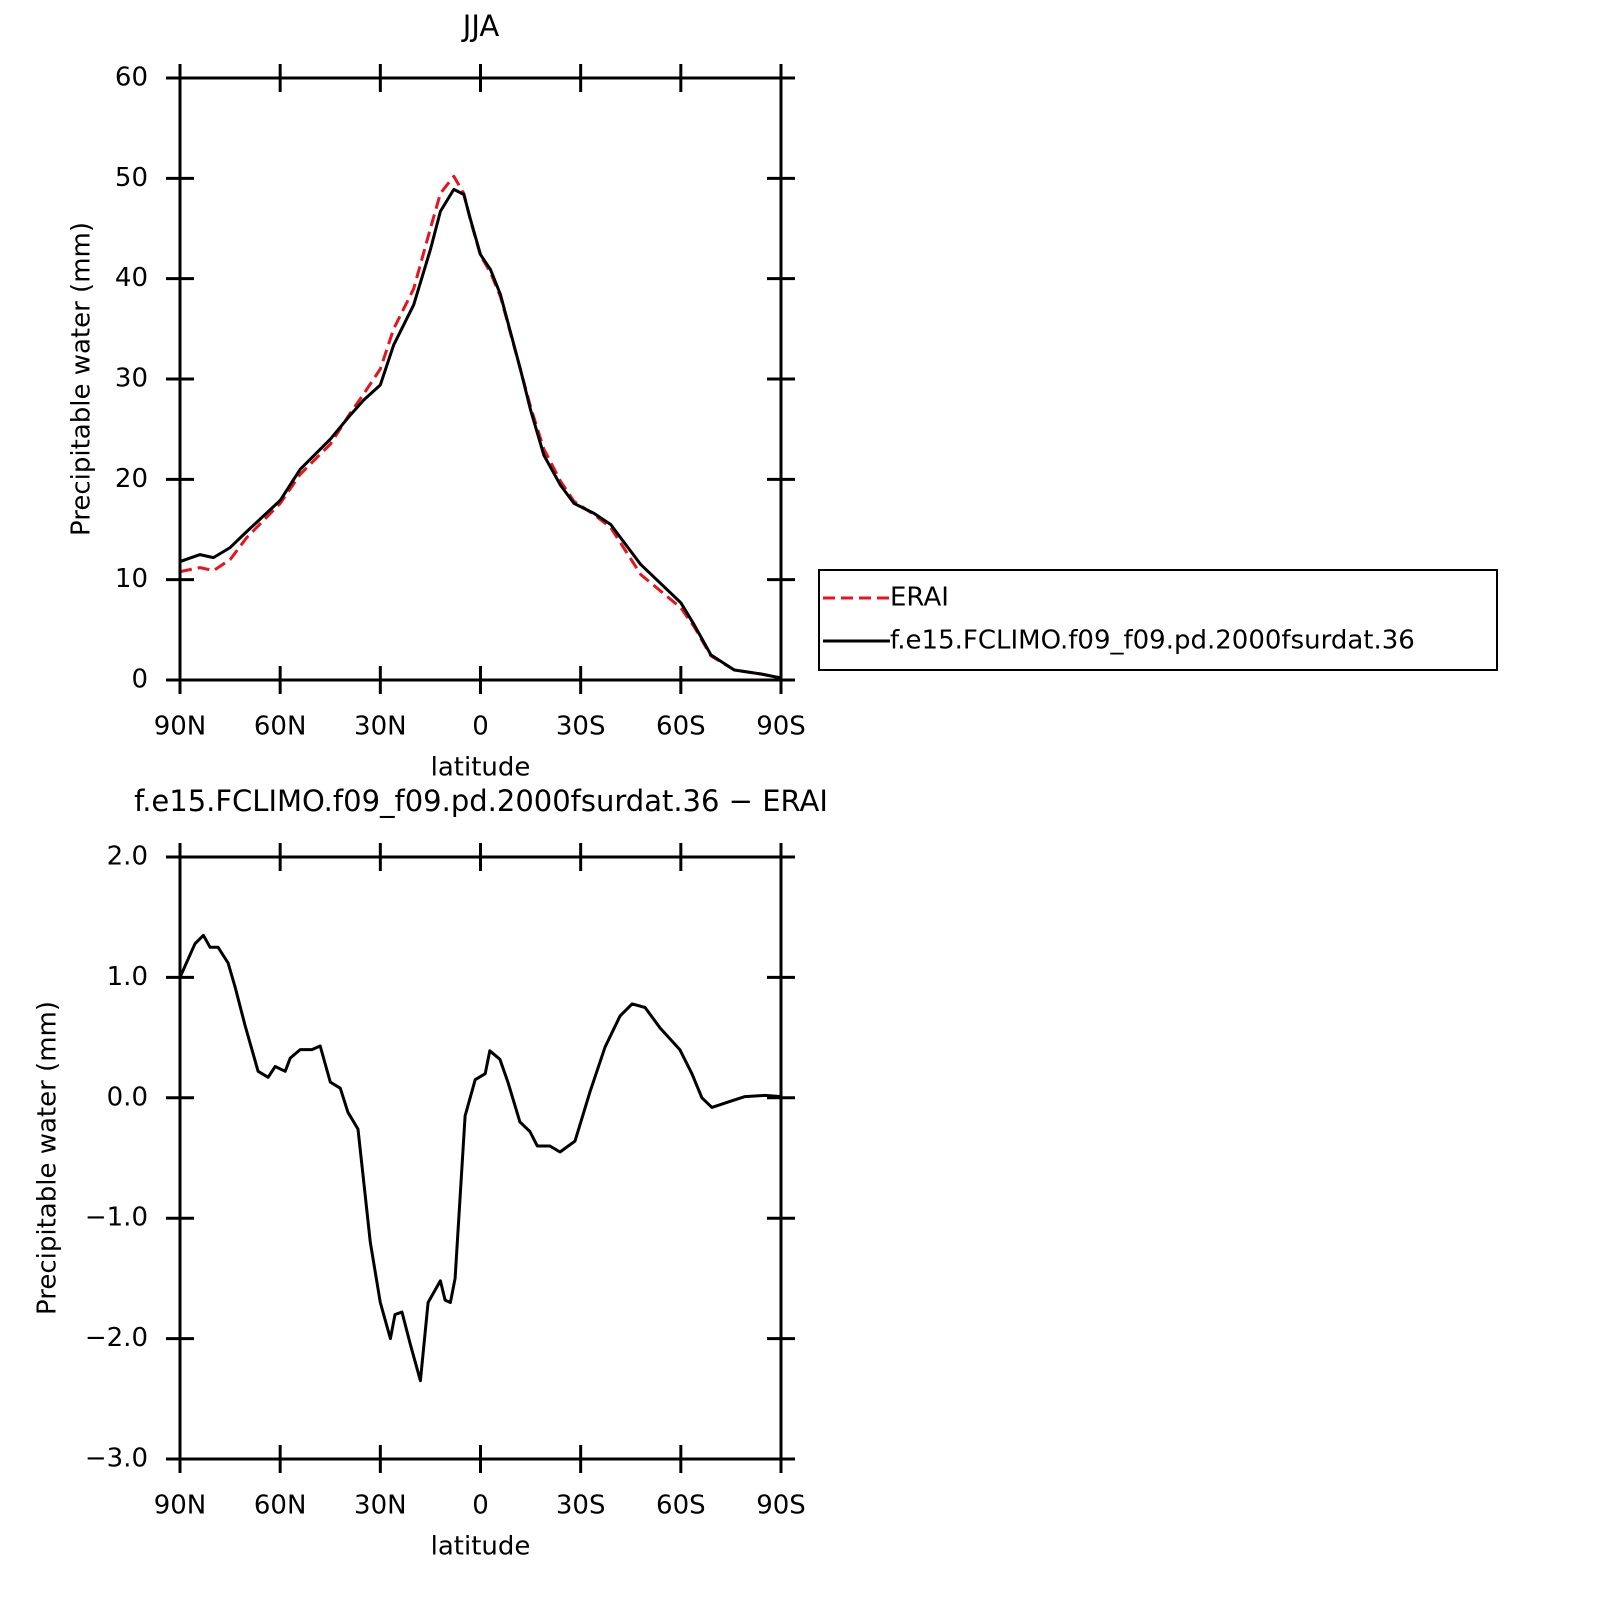  I want to click on legend-box, so click(1158, 620).